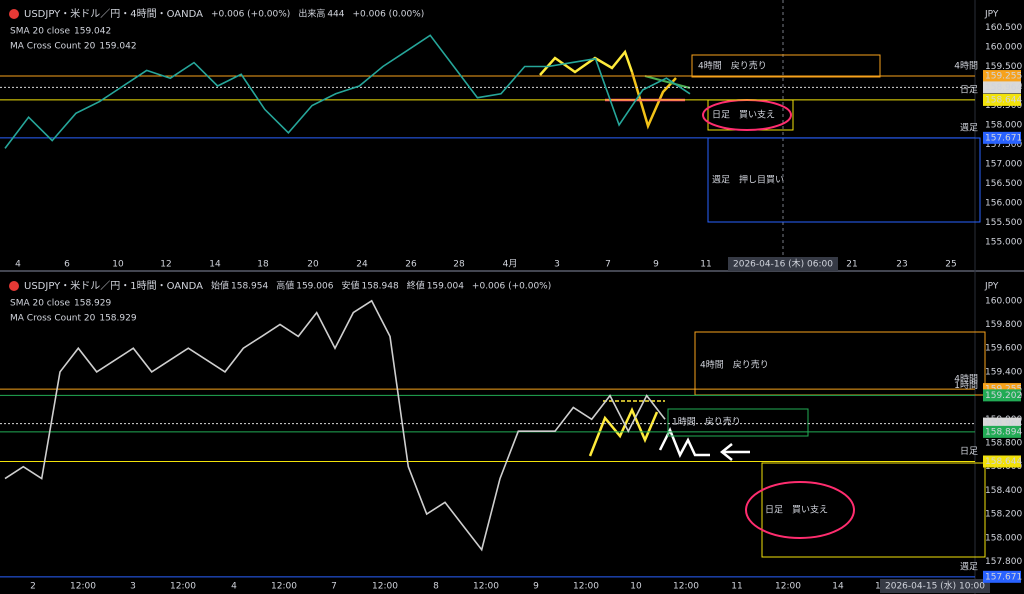 The image size is (1024, 594). What do you see at coordinates (113, 13) in the screenshot?
I see `header-symbol: USDJPY・米ドル／円・4時間・OANDA` at bounding box center [113, 13].